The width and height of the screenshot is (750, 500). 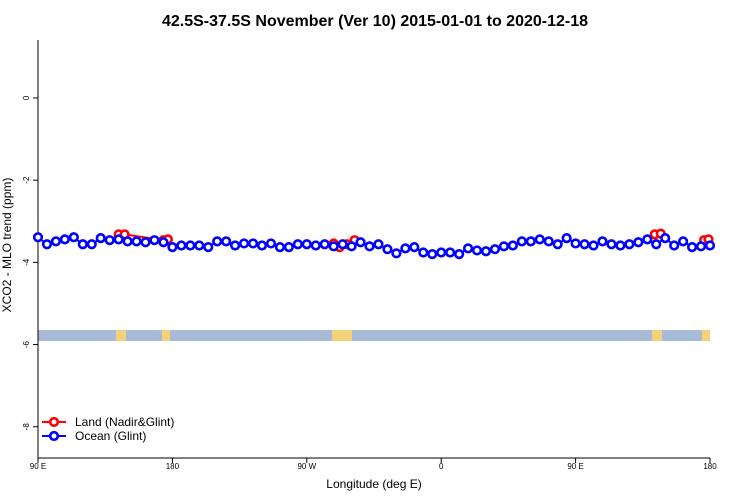 What do you see at coordinates (413, 335) in the screenshot?
I see `land-mask` at bounding box center [413, 335].